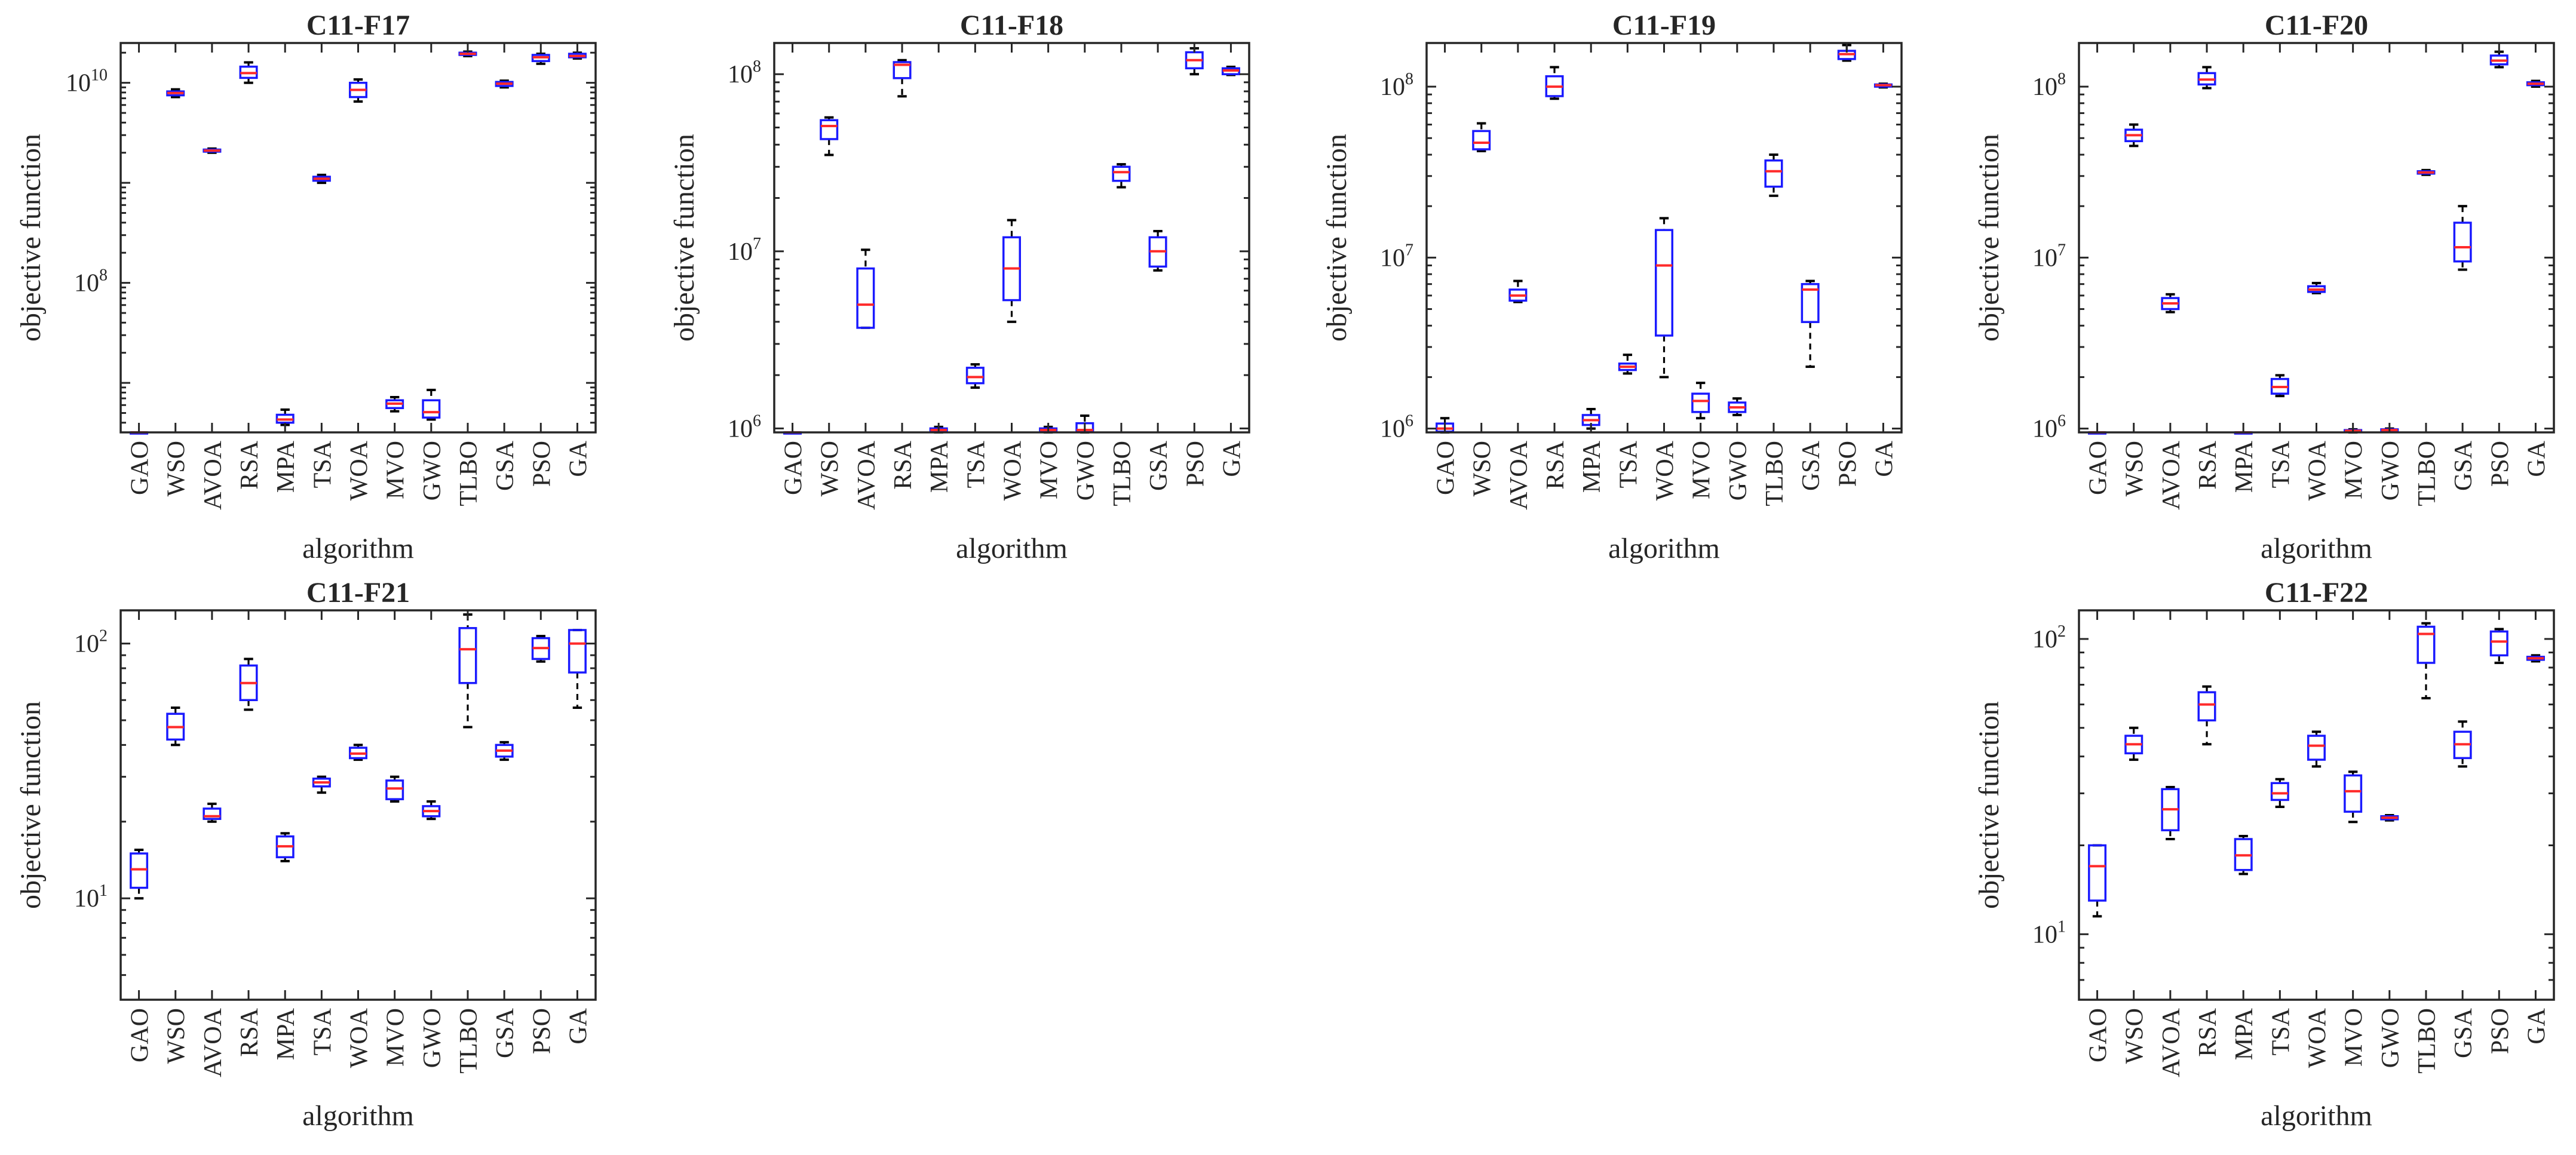 The height and width of the screenshot is (1155, 2576). What do you see at coordinates (1396, 427) in the screenshot?
I see `y-tick-label: 10⁶` at bounding box center [1396, 427].